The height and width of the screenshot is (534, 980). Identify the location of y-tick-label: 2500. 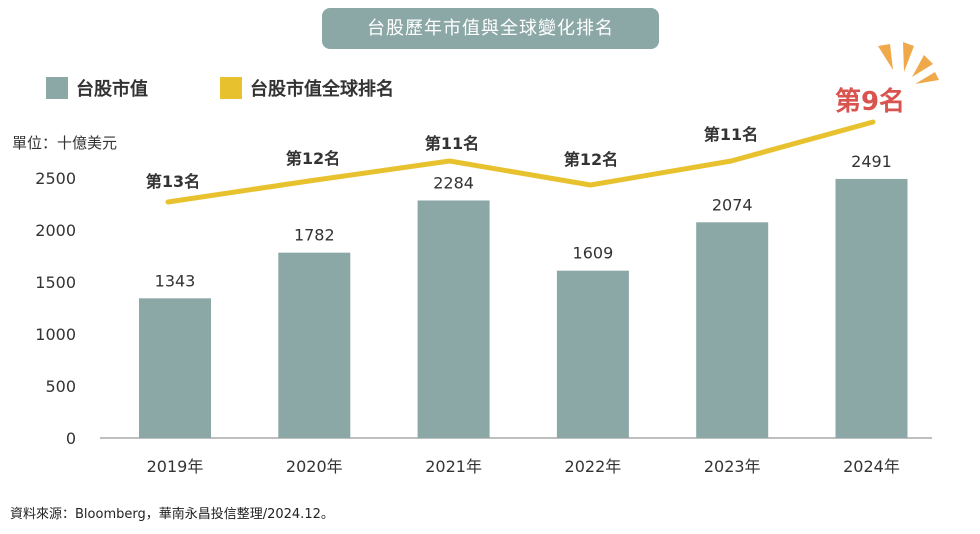
(55, 178).